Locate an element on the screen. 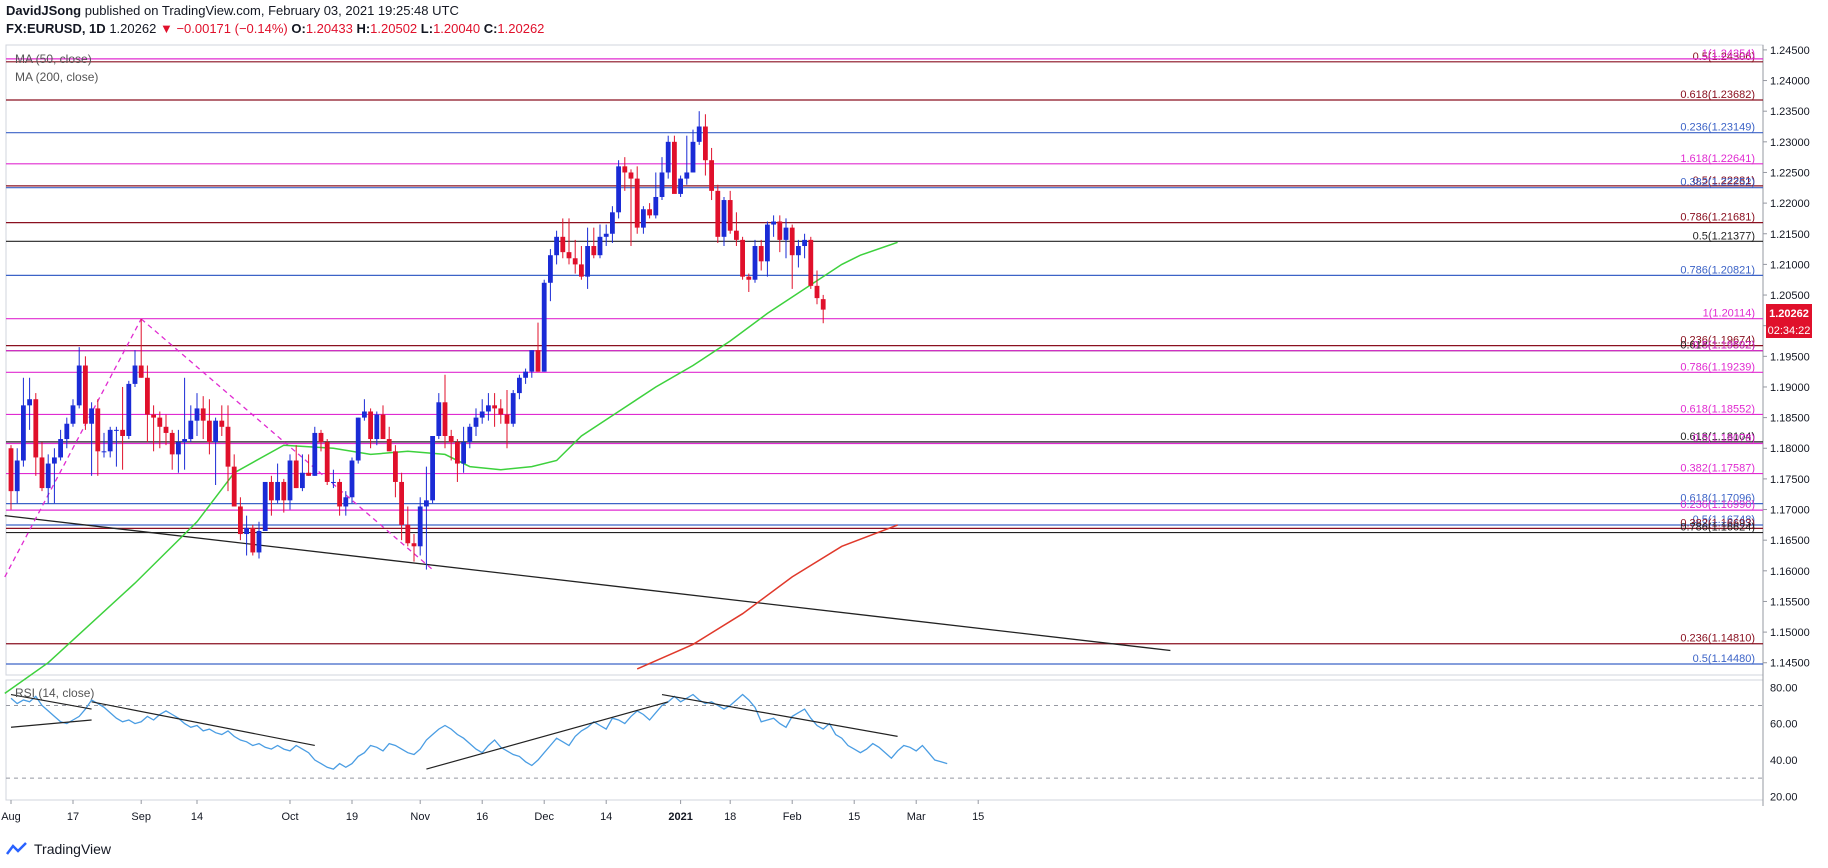  time-tick-label: Sep is located at coordinates (141, 817).